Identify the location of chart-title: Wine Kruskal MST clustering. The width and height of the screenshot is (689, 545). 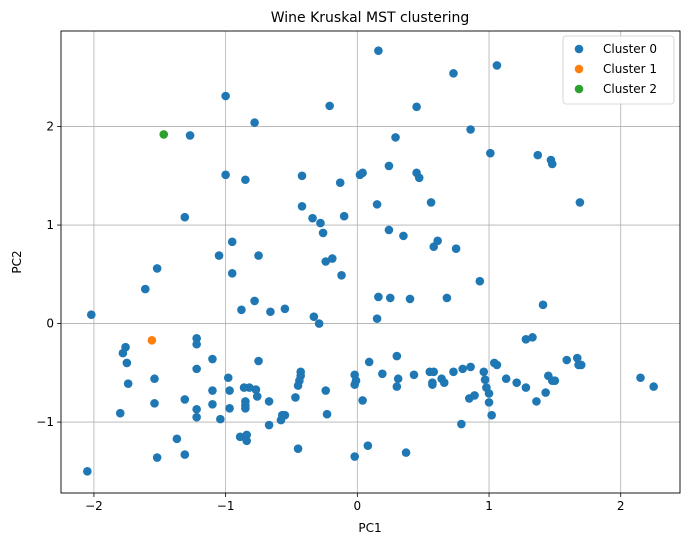
(370, 18).